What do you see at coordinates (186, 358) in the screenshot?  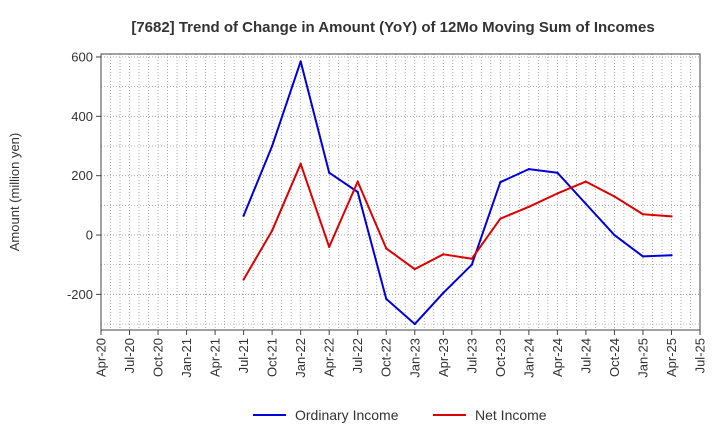 I see `x-tick-label: Jan-21` at bounding box center [186, 358].